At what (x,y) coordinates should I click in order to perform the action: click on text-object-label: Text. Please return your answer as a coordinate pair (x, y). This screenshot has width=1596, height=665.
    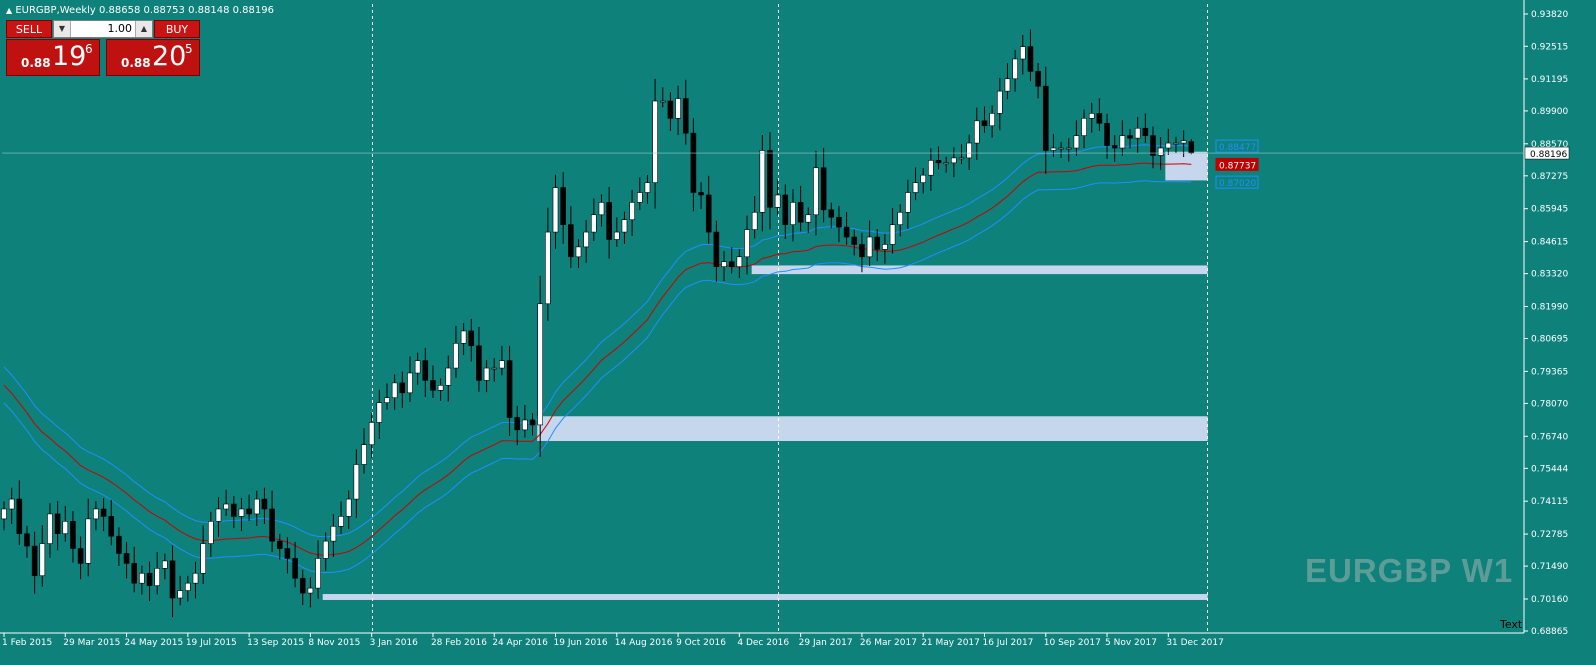
    Looking at the image, I should click on (1511, 624).